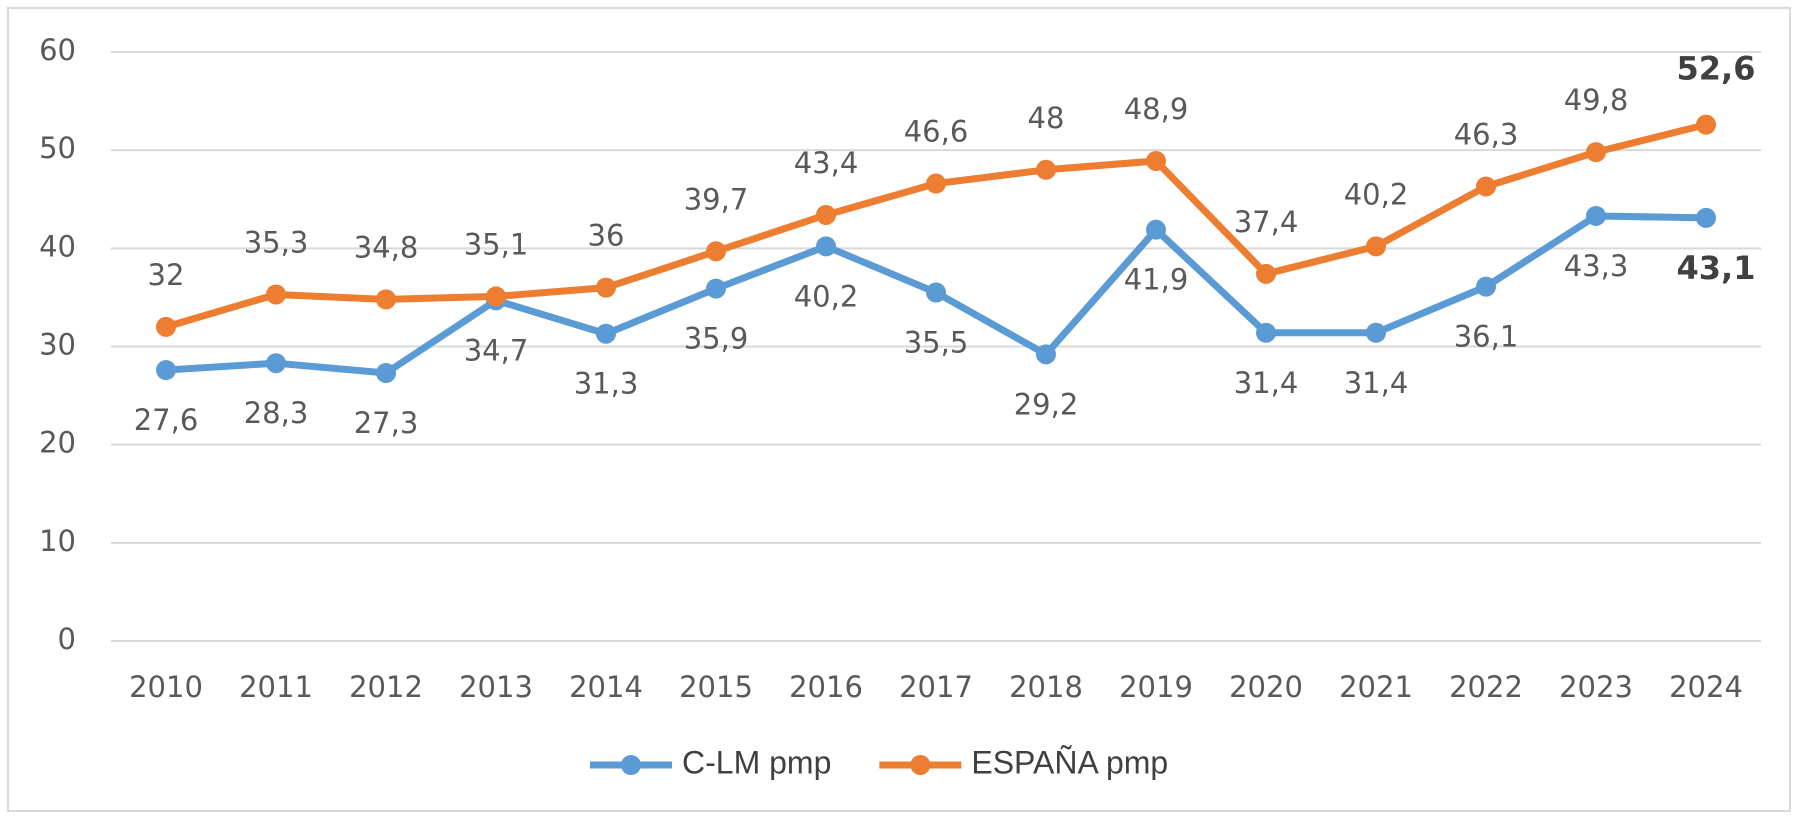  I want to click on data-label: 37,4, so click(1266, 222).